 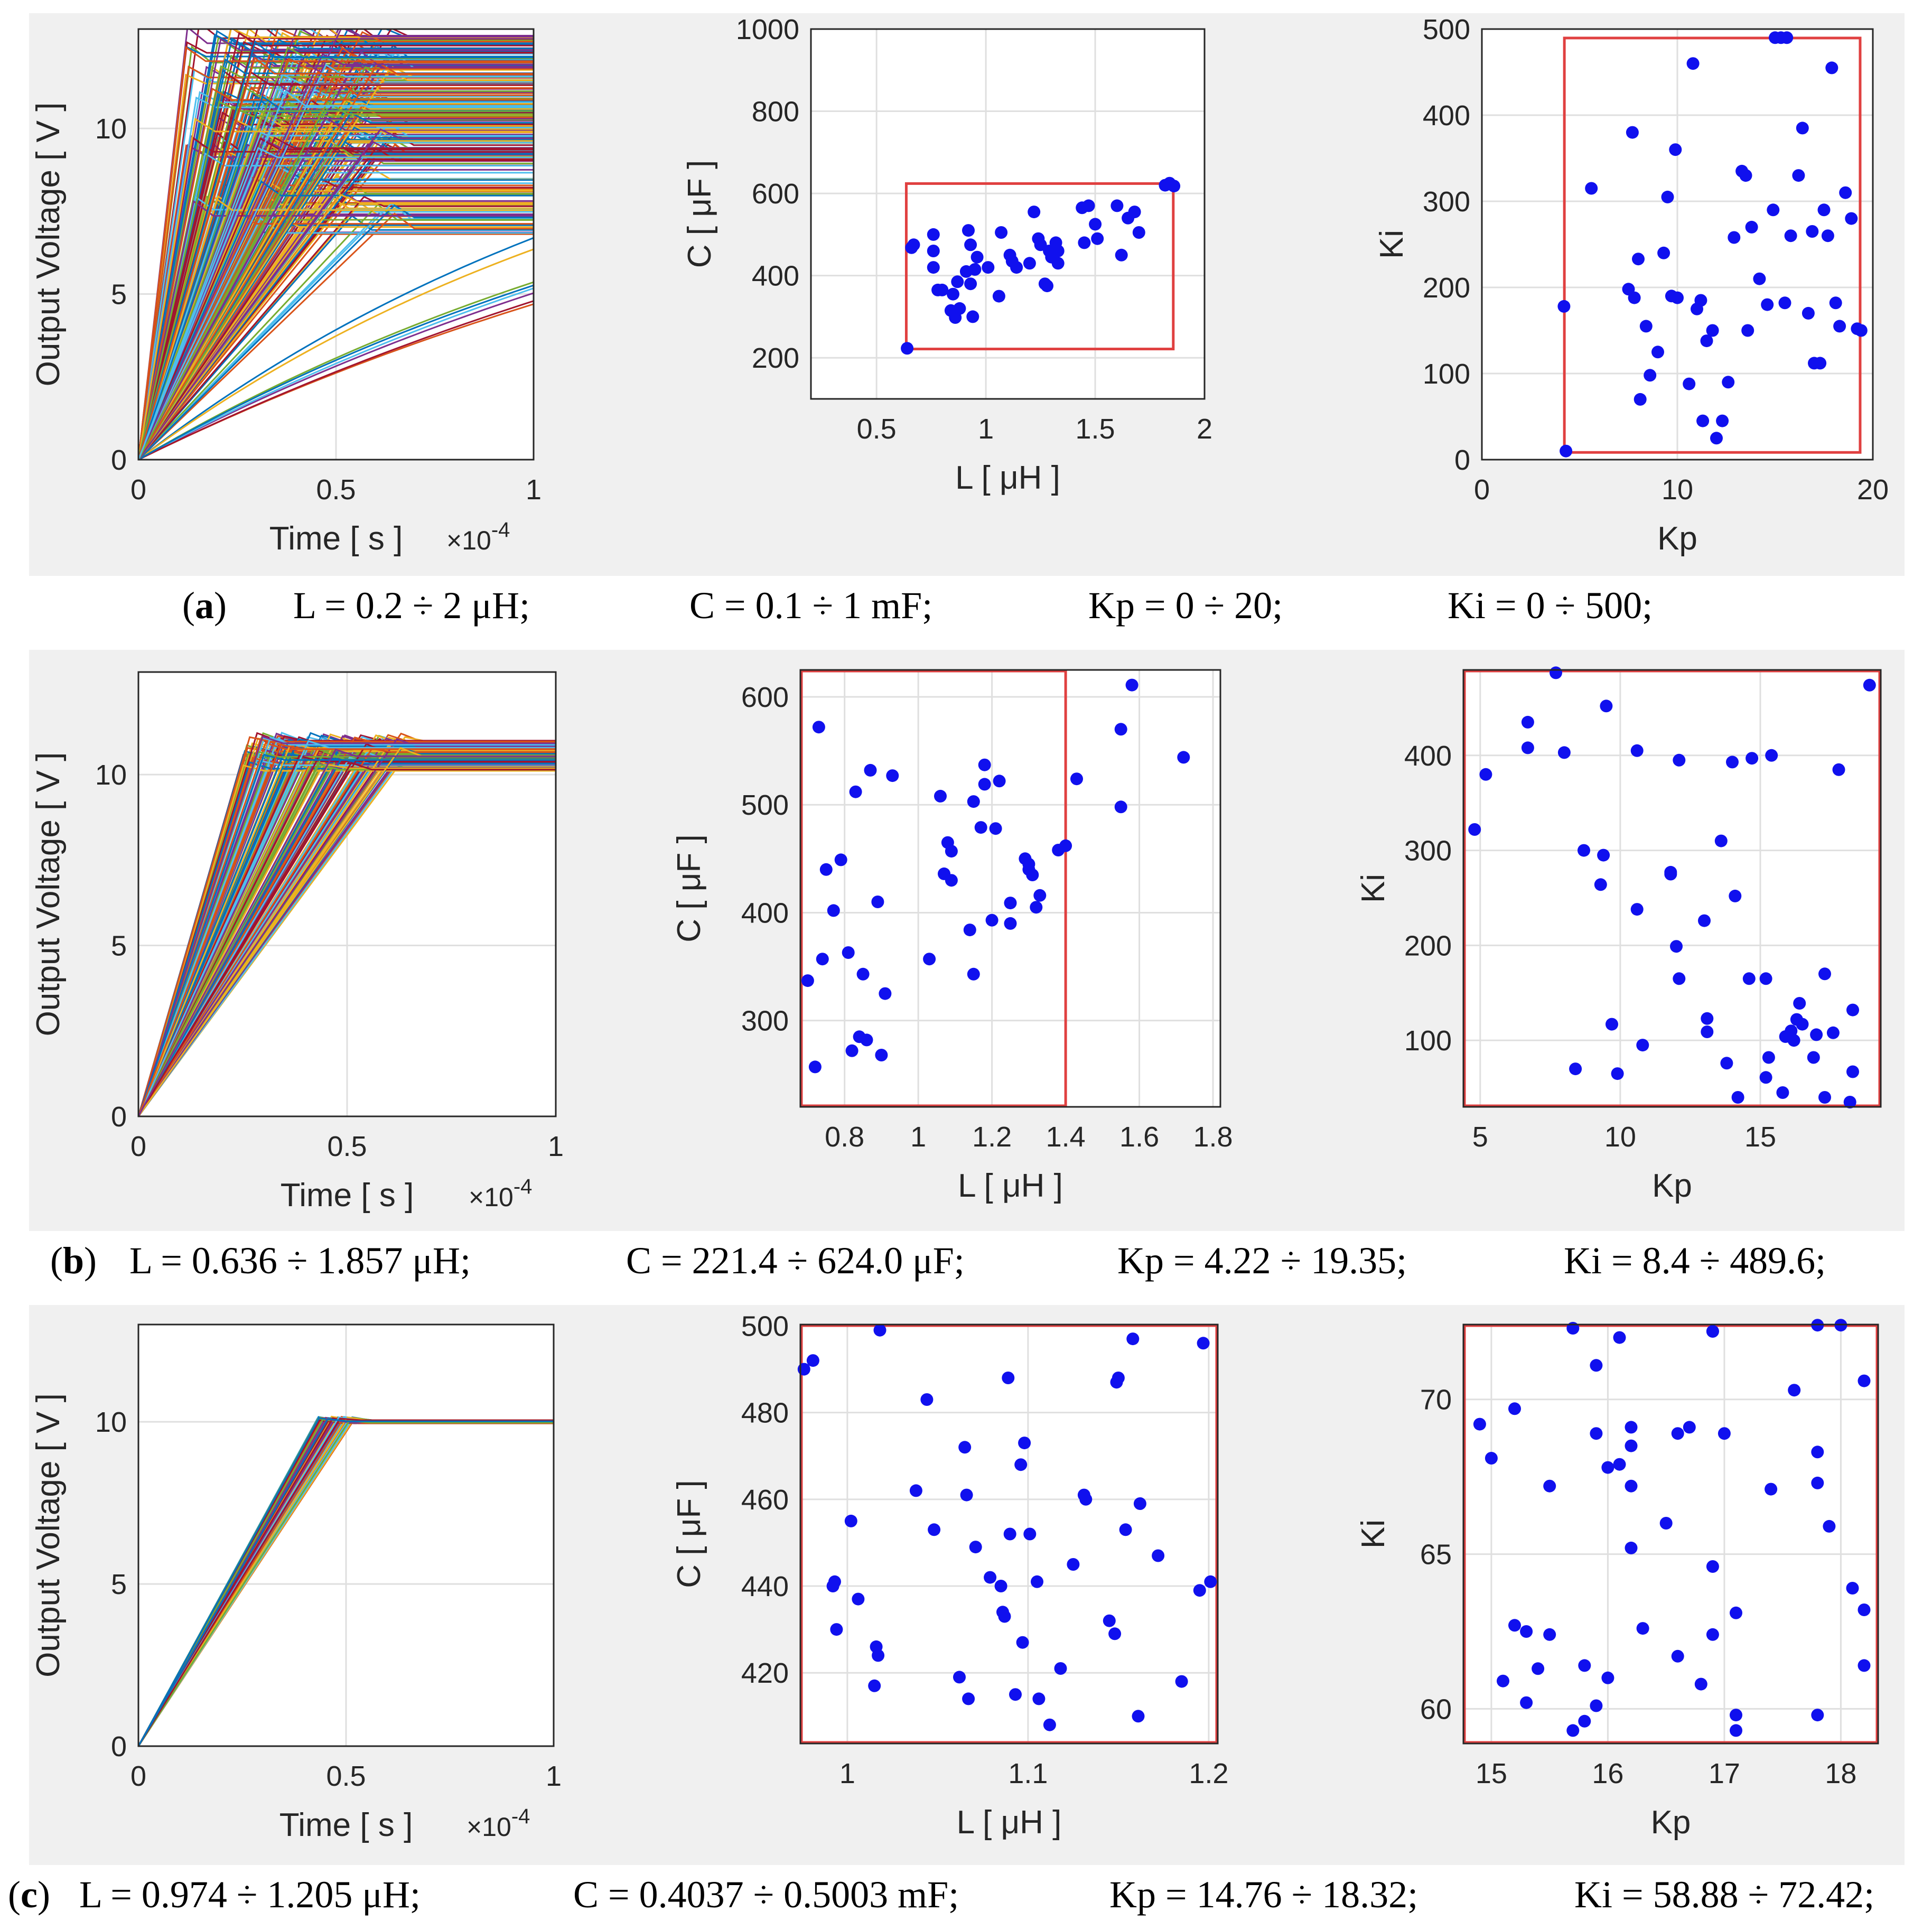 I want to click on bounds-rectangle, so click(x=1671, y=1534).